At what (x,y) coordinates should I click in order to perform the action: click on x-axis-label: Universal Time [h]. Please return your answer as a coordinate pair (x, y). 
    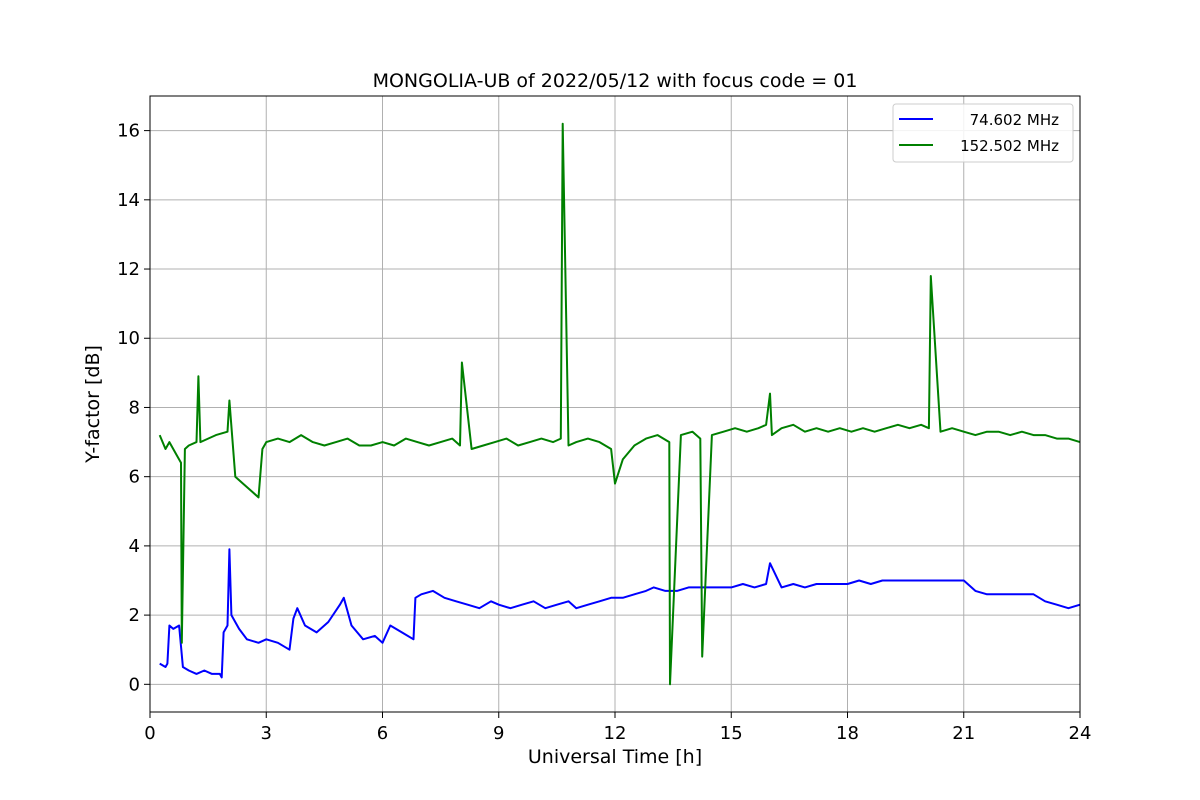
    Looking at the image, I should click on (615, 757).